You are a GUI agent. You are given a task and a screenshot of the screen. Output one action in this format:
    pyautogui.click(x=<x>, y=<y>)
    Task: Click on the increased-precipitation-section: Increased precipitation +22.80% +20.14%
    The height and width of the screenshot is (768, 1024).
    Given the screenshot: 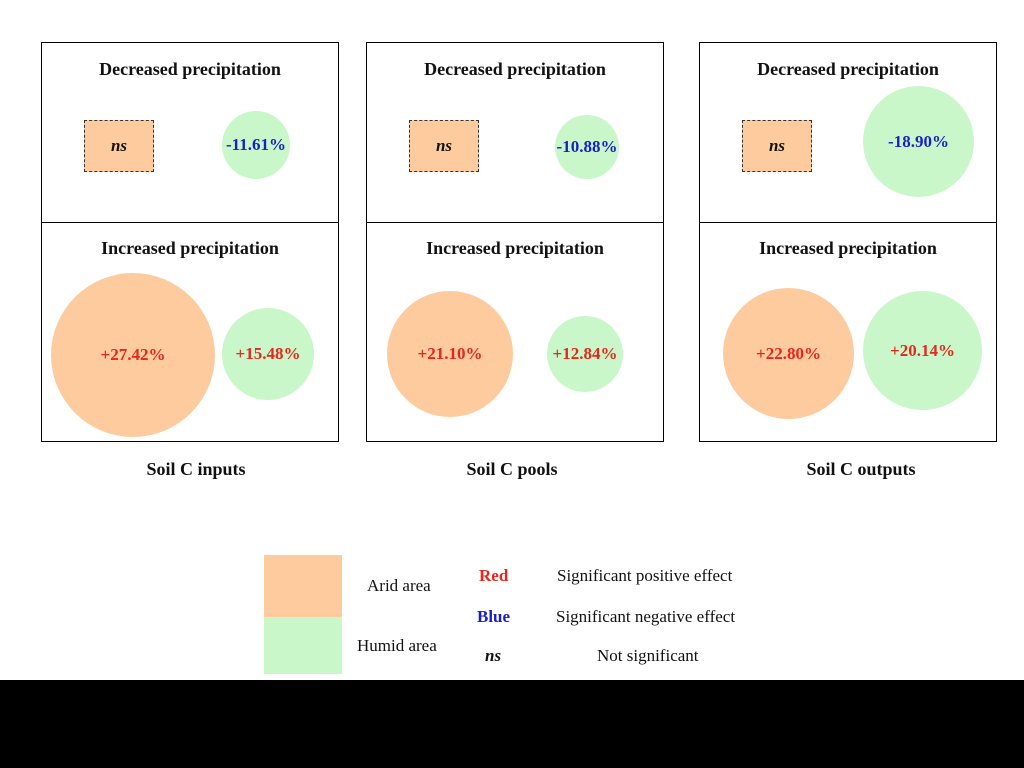 What is the action you would take?
    pyautogui.click(x=848, y=332)
    